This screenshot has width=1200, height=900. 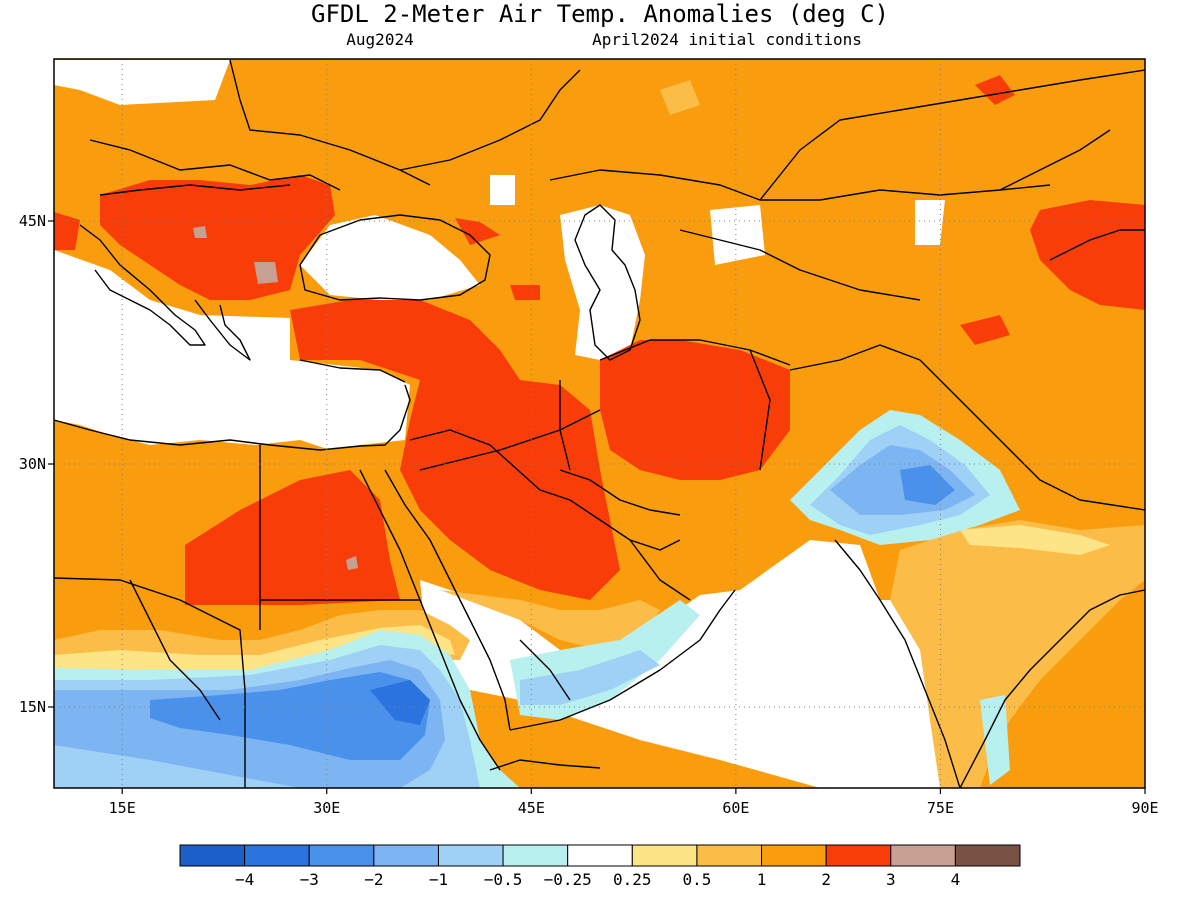 I want to click on colorbar-label: 4, so click(x=956, y=879).